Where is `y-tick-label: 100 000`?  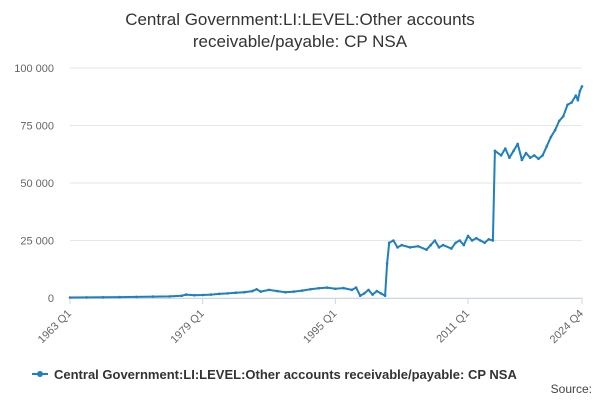
y-tick-label: 100 000 is located at coordinates (34, 69).